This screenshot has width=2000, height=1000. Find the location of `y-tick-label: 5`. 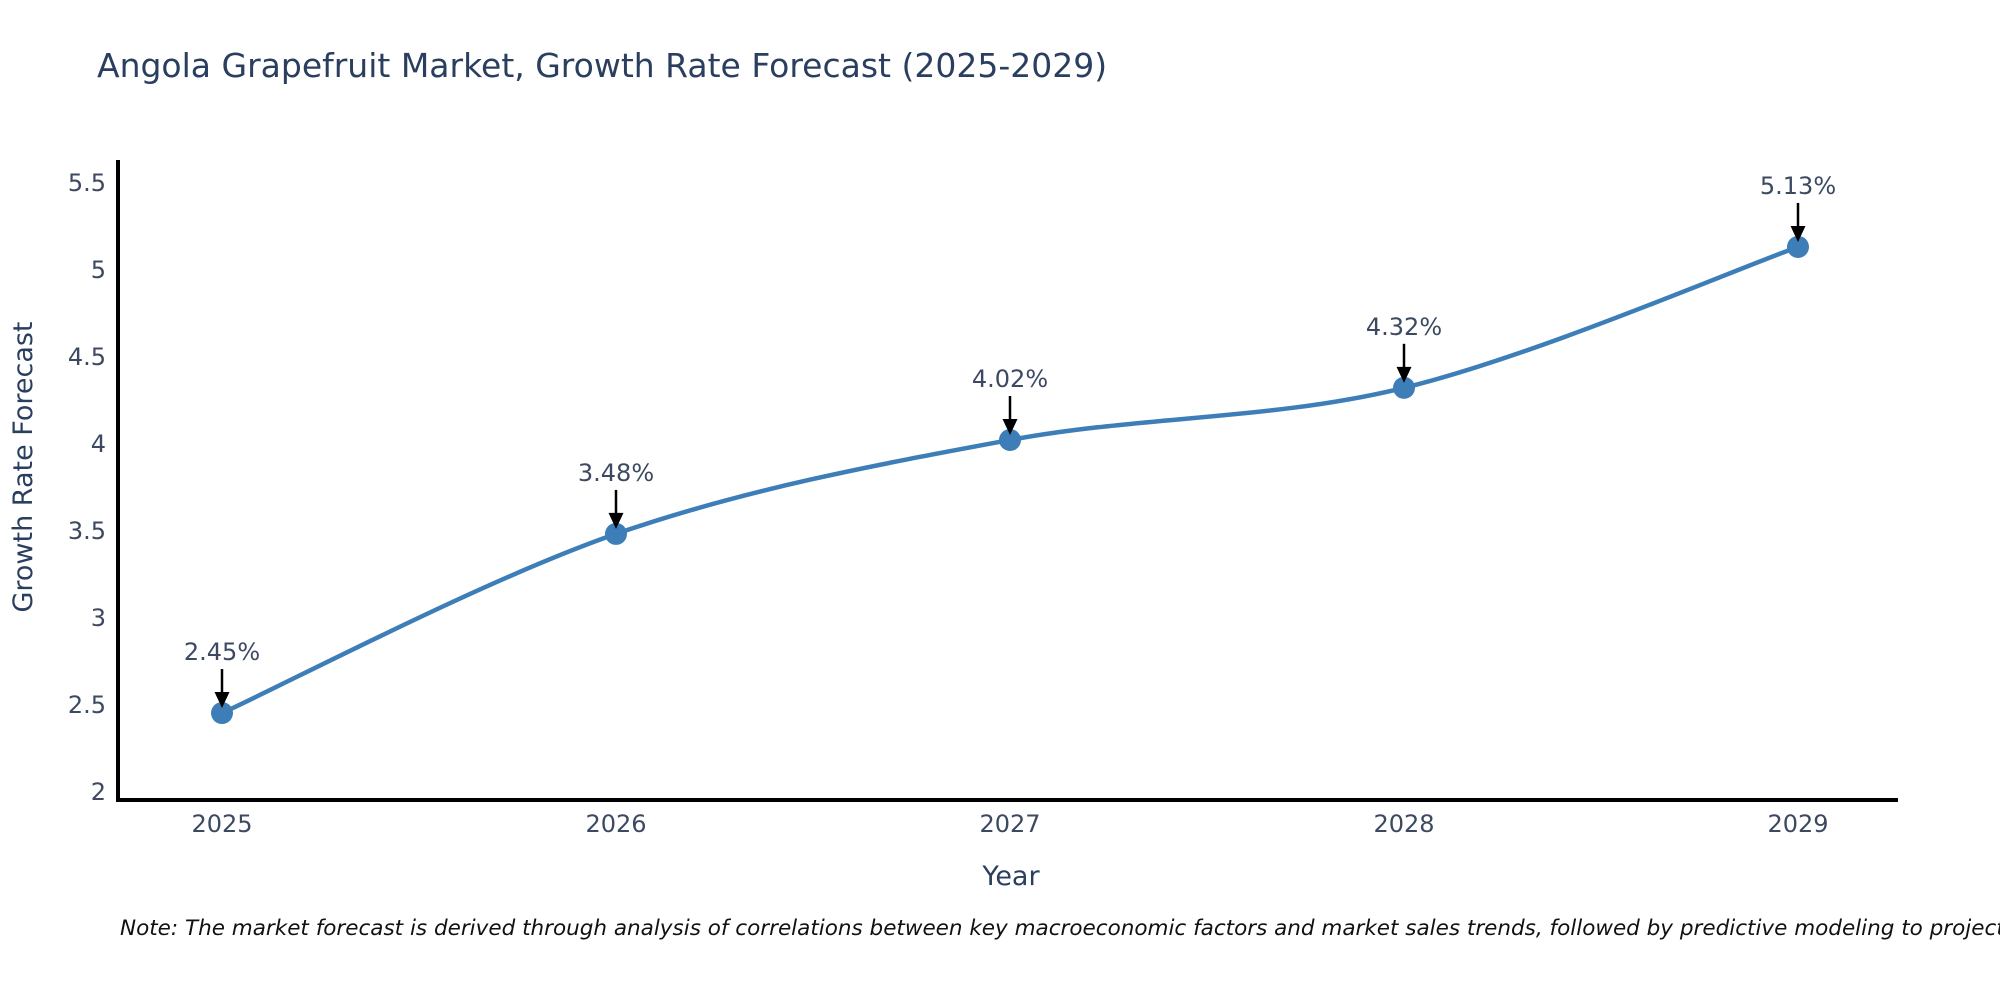

y-tick-label: 5 is located at coordinates (98, 270).